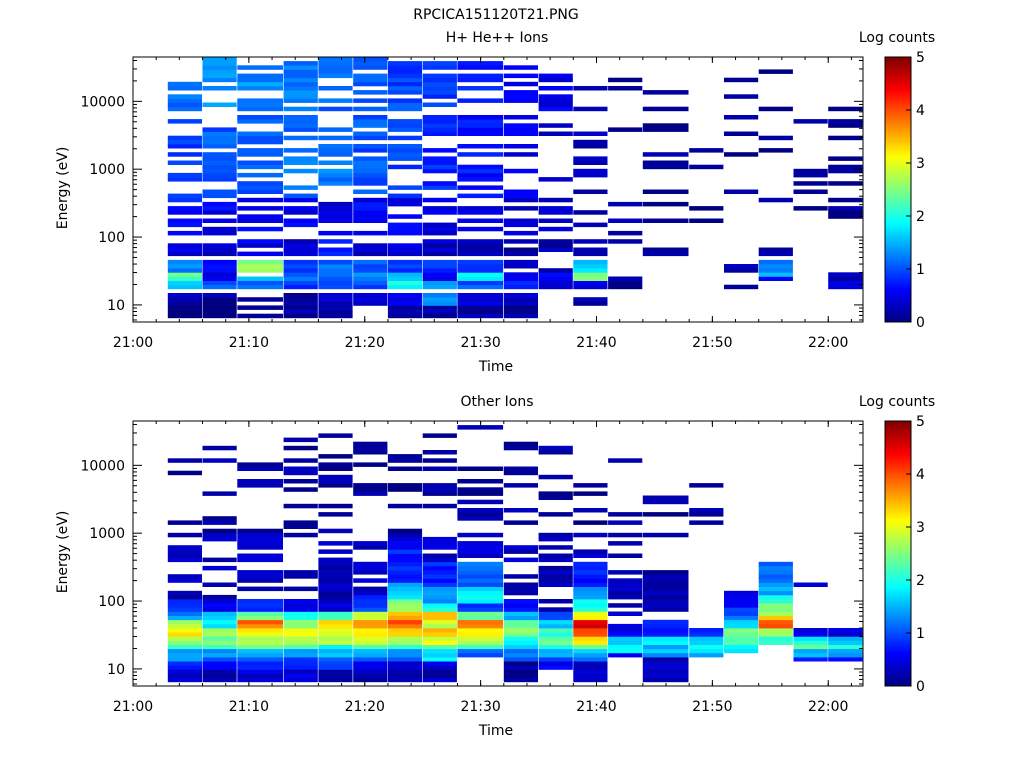  Describe the element at coordinates (920, 323) in the screenshot. I see `colorbar-tick-label: 0` at that location.